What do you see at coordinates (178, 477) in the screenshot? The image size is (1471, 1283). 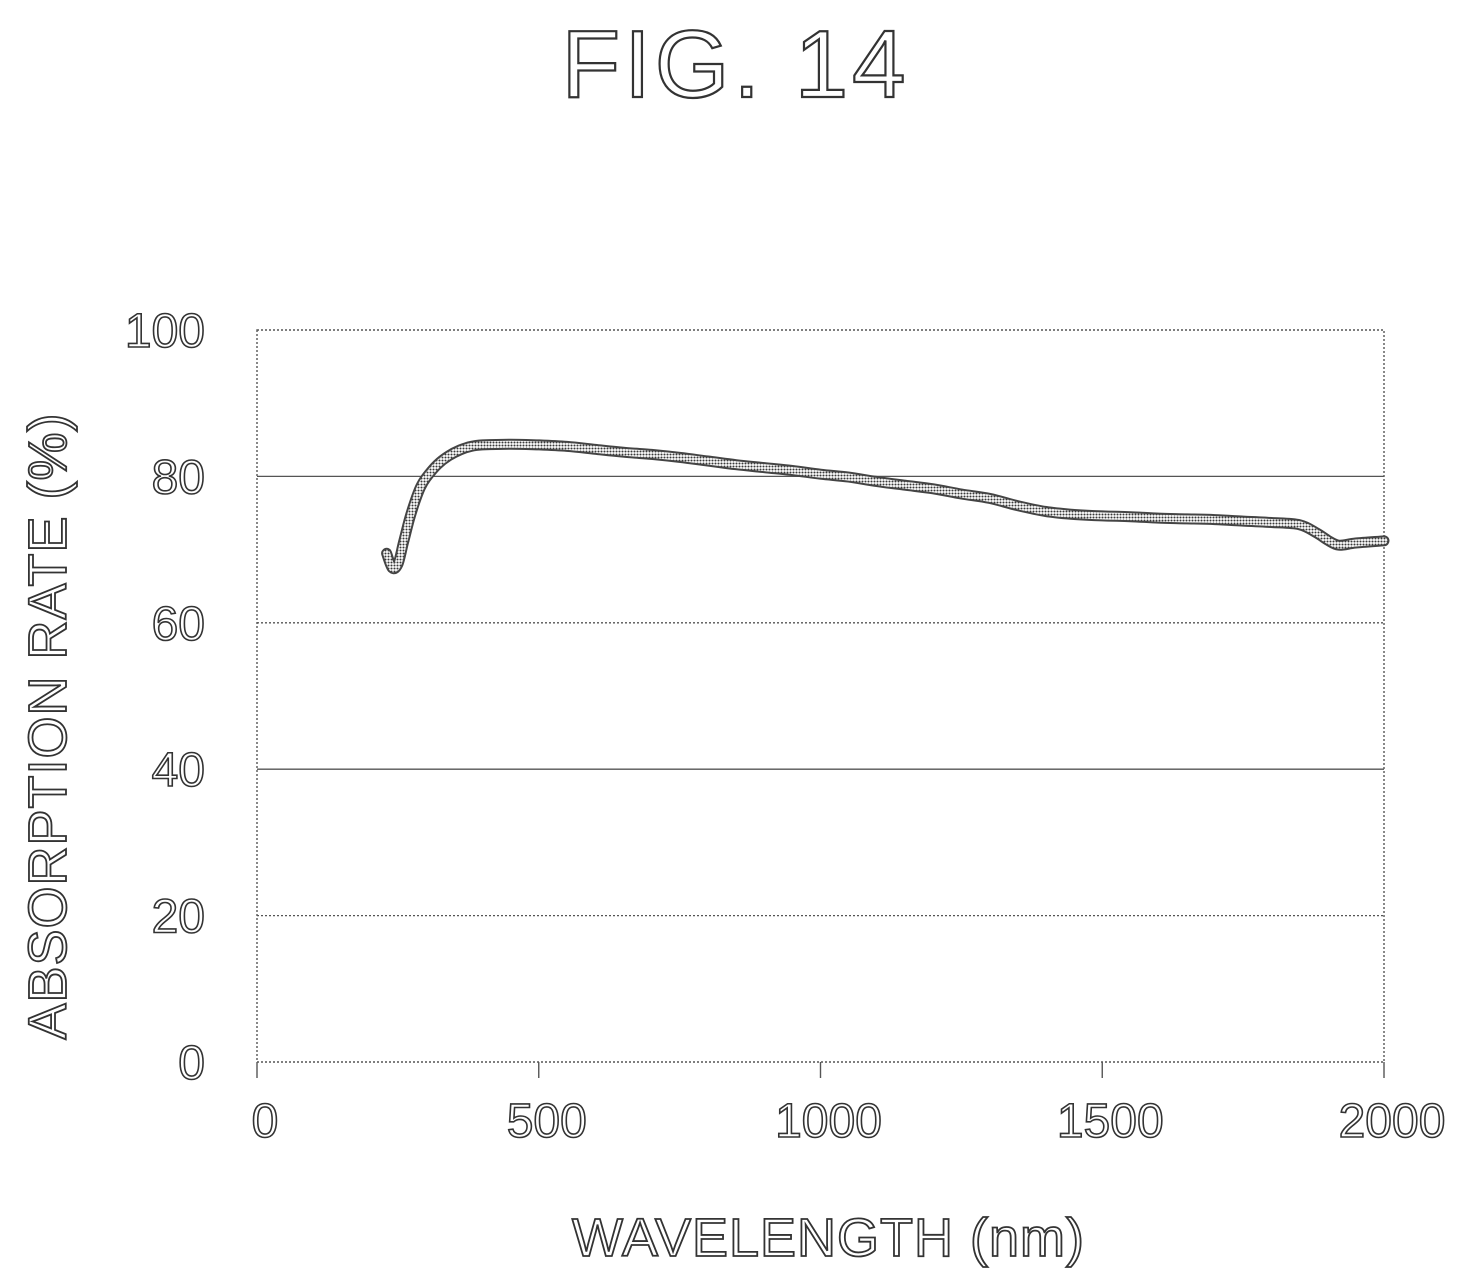 I see `y-tick-label: 80` at bounding box center [178, 477].